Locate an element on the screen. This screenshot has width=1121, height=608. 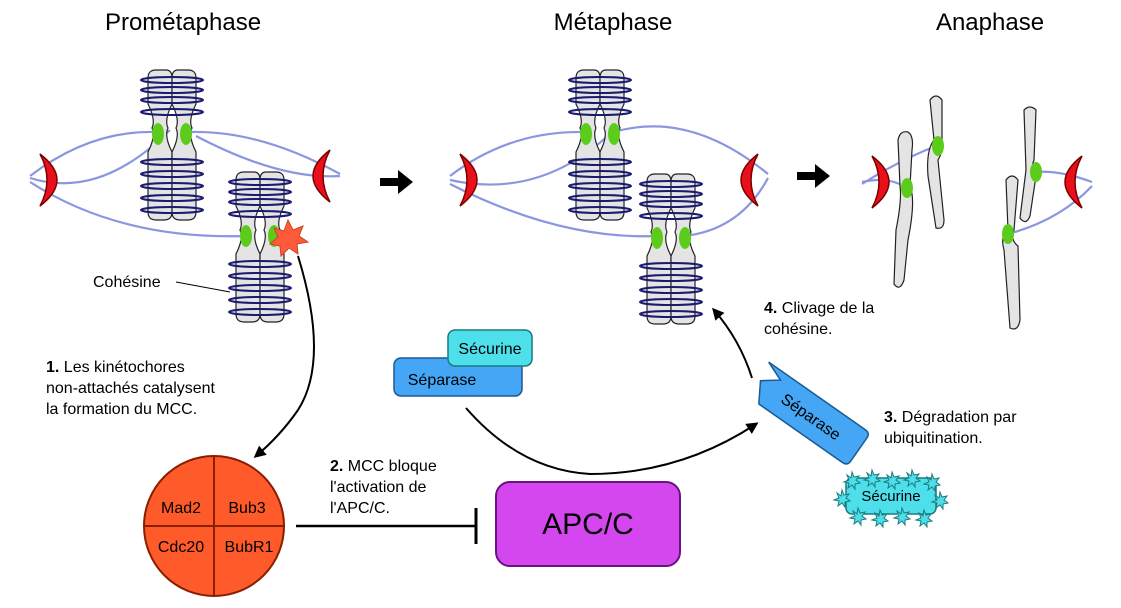
apc-box is located at coordinates (588, 524).